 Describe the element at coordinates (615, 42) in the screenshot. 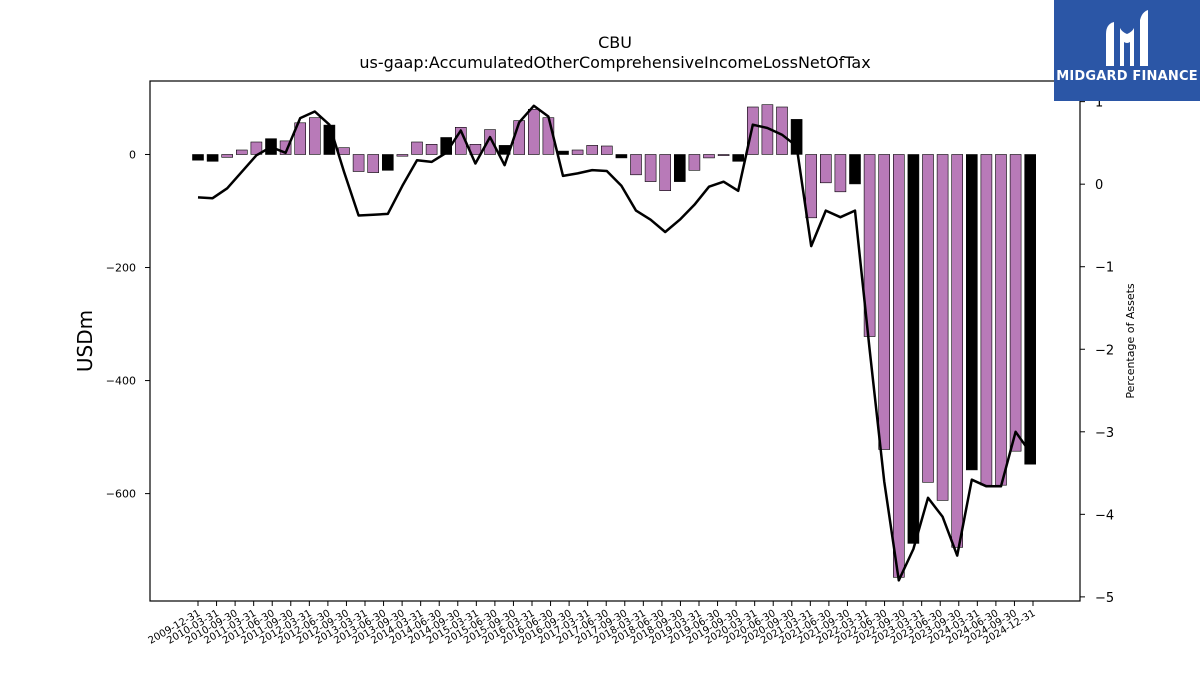

I see `chart-title: CBU` at that location.